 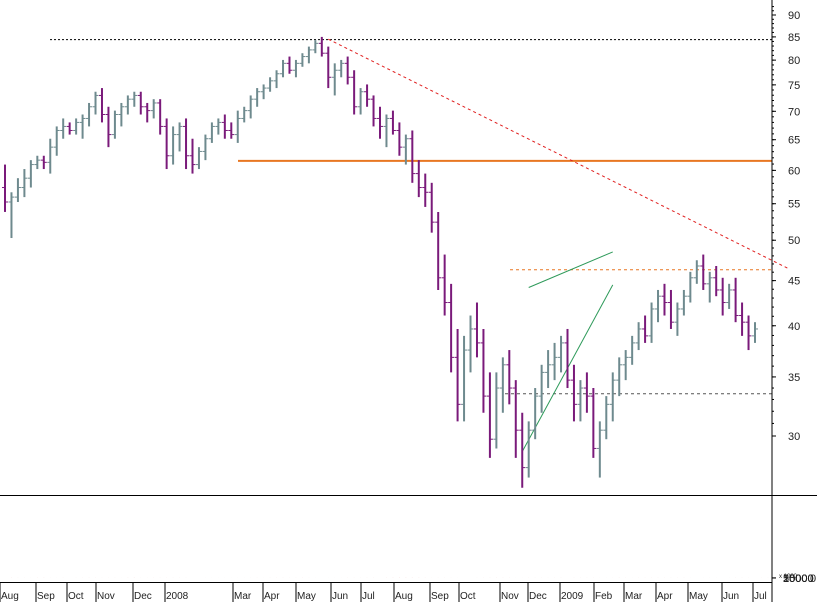 I want to click on month-label: Dec, so click(x=143, y=596).